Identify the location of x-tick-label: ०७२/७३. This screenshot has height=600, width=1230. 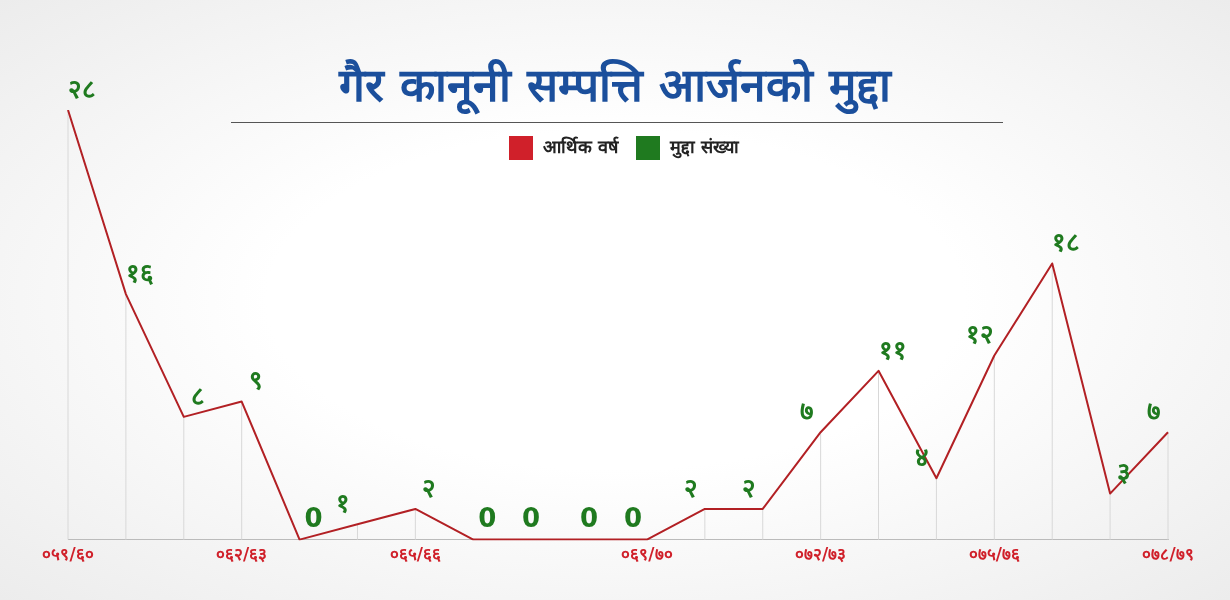
(821, 554).